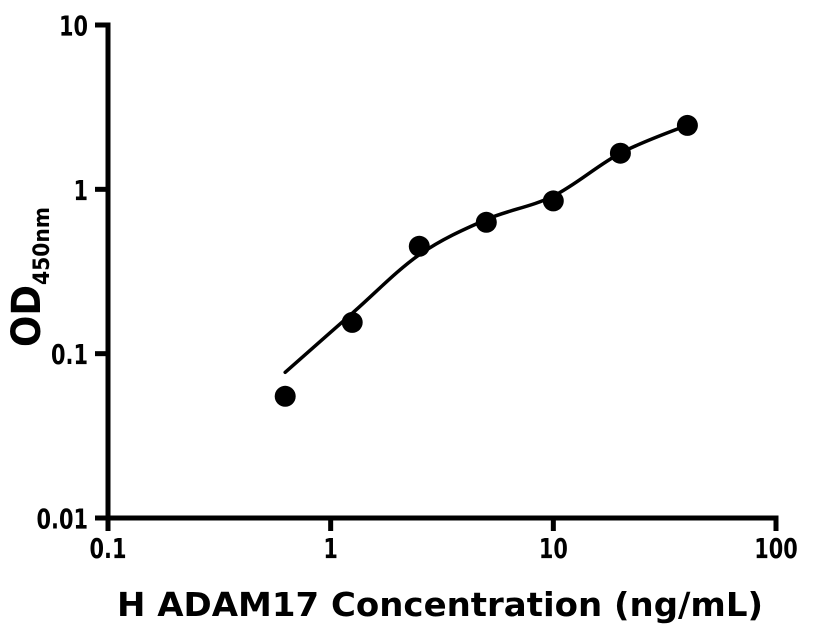  I want to click on y-axis-title-sub: 450nm, so click(42, 246).